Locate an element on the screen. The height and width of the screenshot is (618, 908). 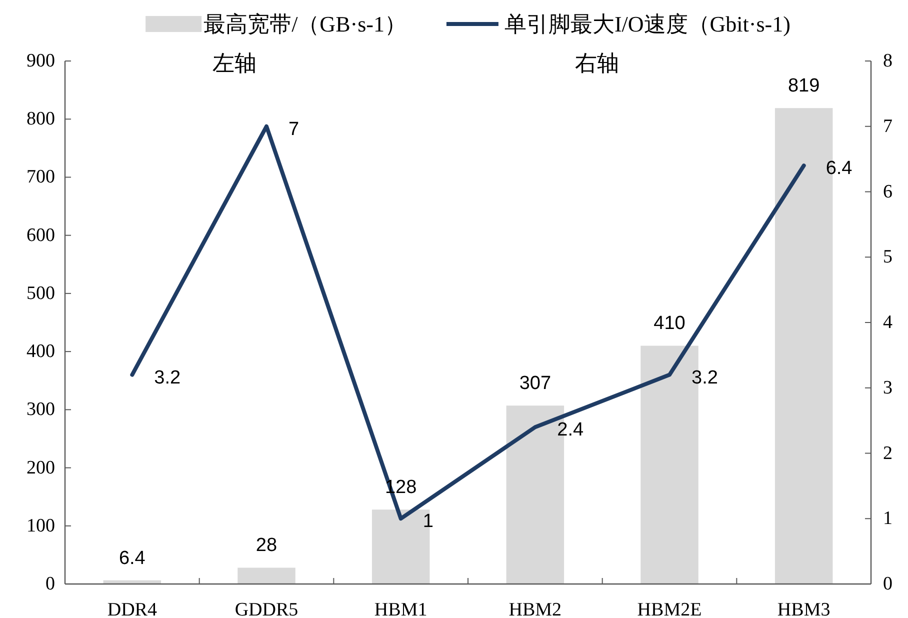
y-tick-label: 500 is located at coordinates (40, 293).